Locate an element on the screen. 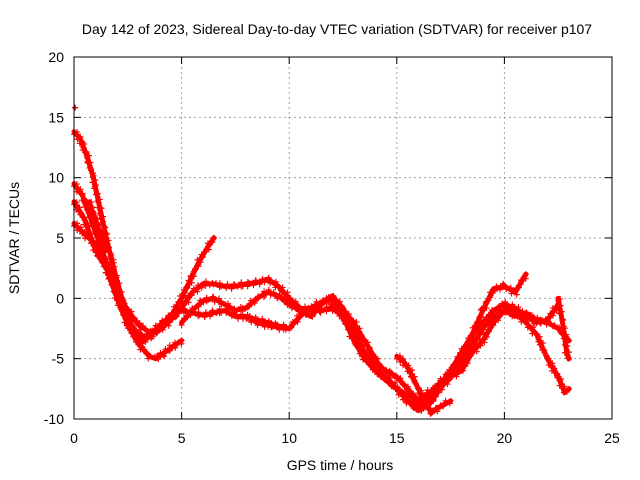 The width and height of the screenshot is (640, 480). y-tick-label: 15 is located at coordinates (56, 117).